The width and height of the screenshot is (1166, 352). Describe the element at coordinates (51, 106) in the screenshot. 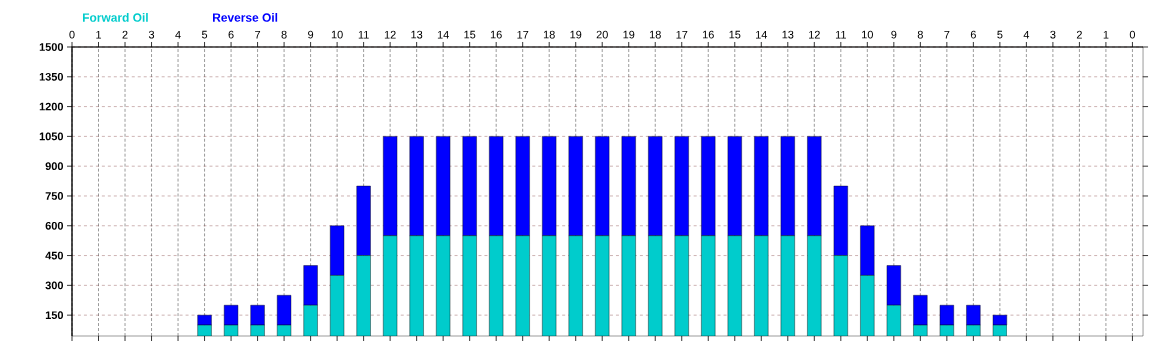

I see `y-tick-label: 1200` at that location.